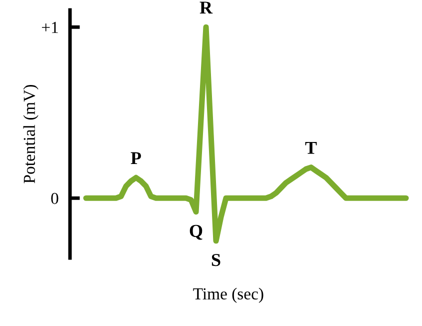 The image size is (422, 326). Describe the element at coordinates (54, 198) in the screenshot. I see `y-tick-label: 0` at that location.